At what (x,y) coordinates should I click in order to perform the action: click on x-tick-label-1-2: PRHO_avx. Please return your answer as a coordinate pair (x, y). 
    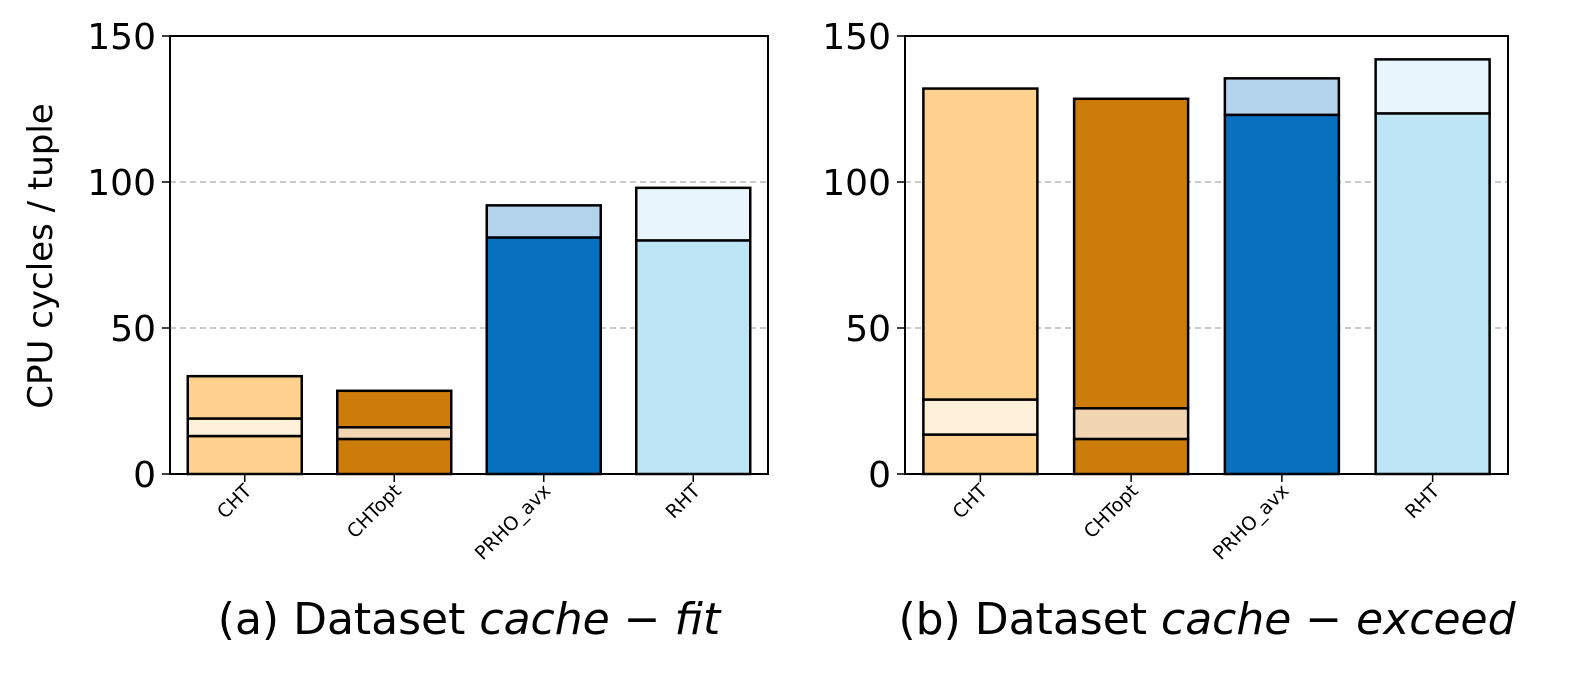
    Looking at the image, I should click on (513, 522).